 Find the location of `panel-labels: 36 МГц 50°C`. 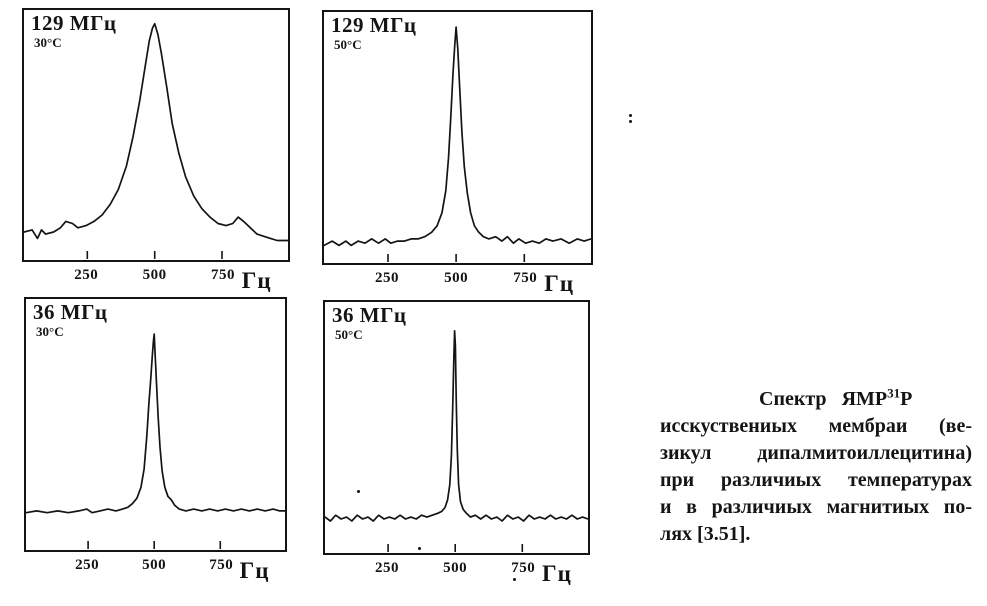

panel-labels: 36 МГц 50°C is located at coordinates (369, 323).